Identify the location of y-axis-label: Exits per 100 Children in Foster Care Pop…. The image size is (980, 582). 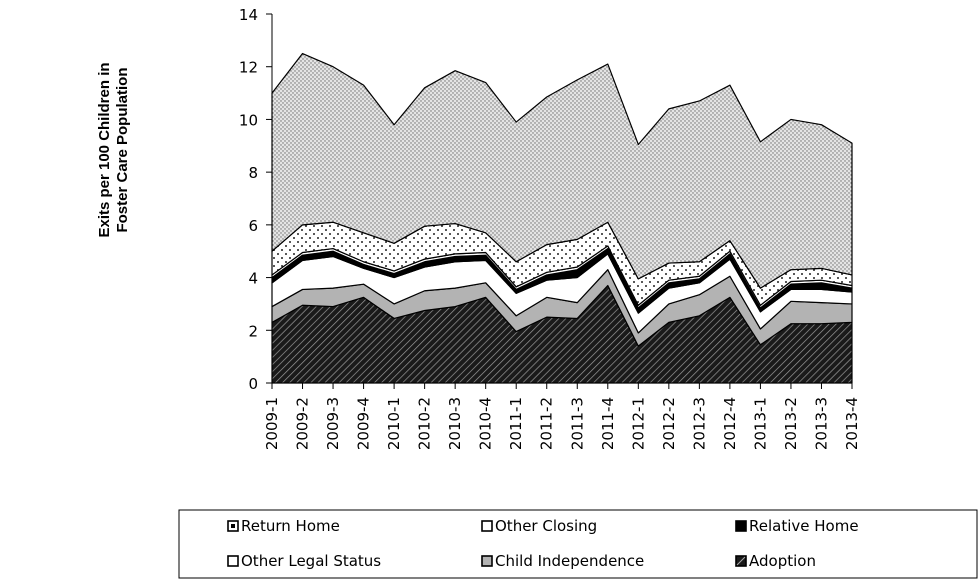
(113, 149).